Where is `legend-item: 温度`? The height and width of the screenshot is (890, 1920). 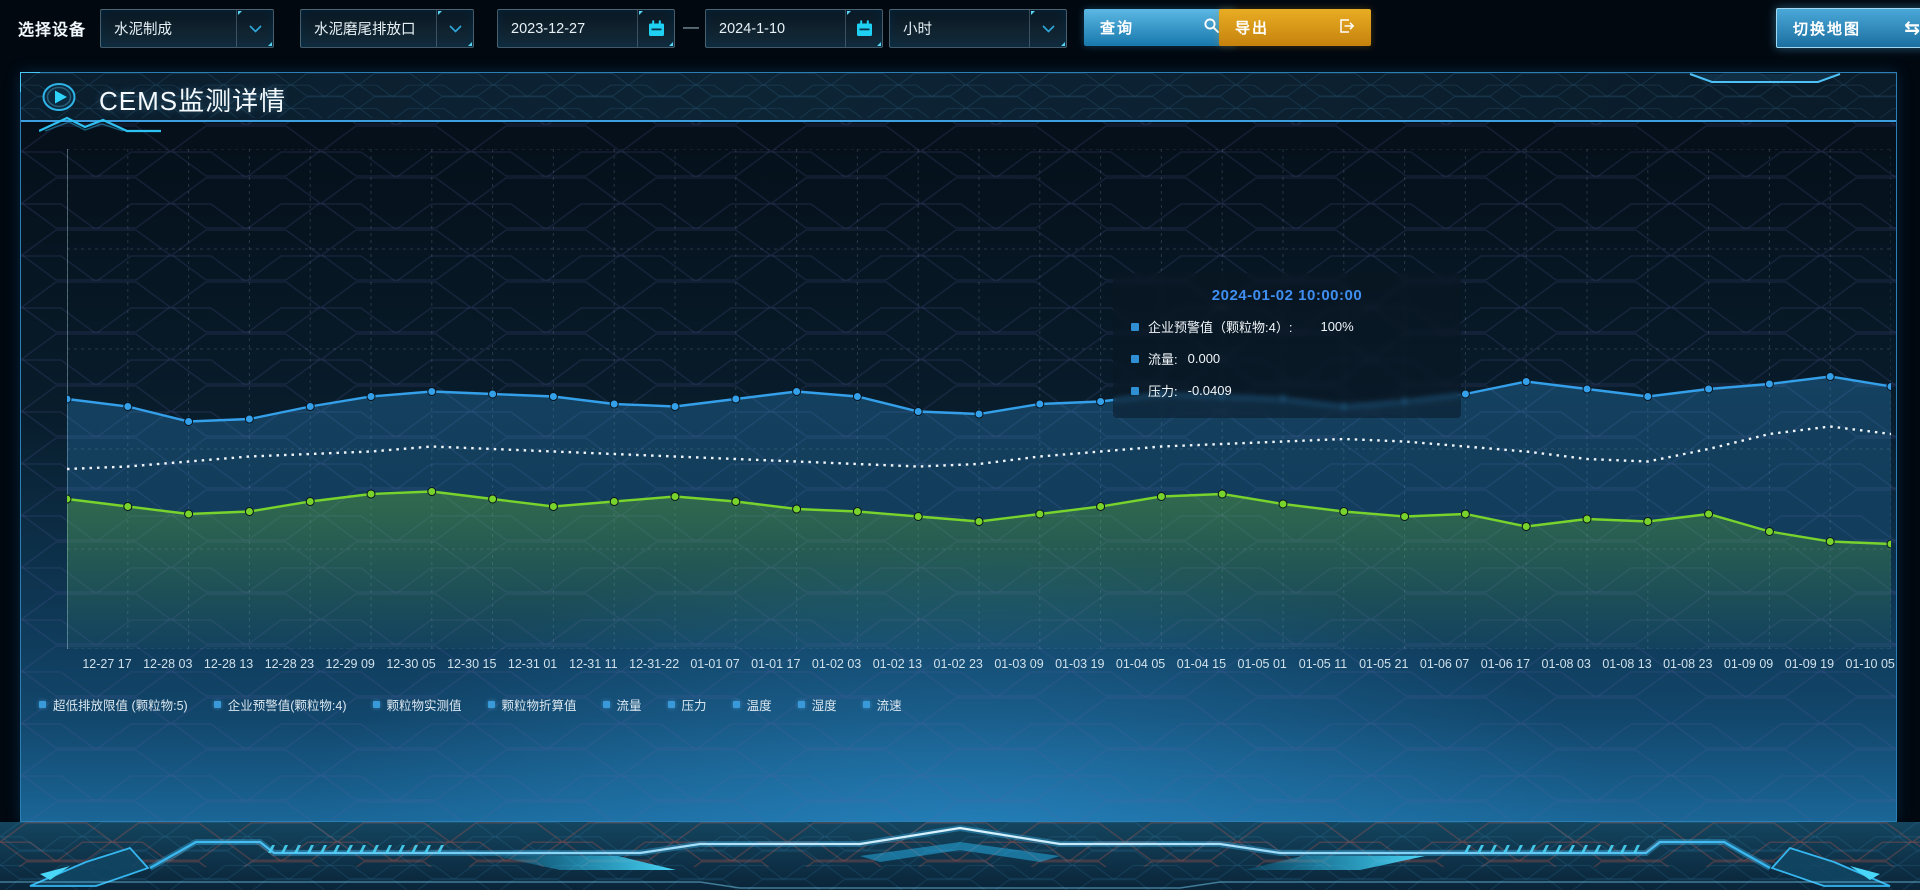 legend-item: 温度 is located at coordinates (752, 704).